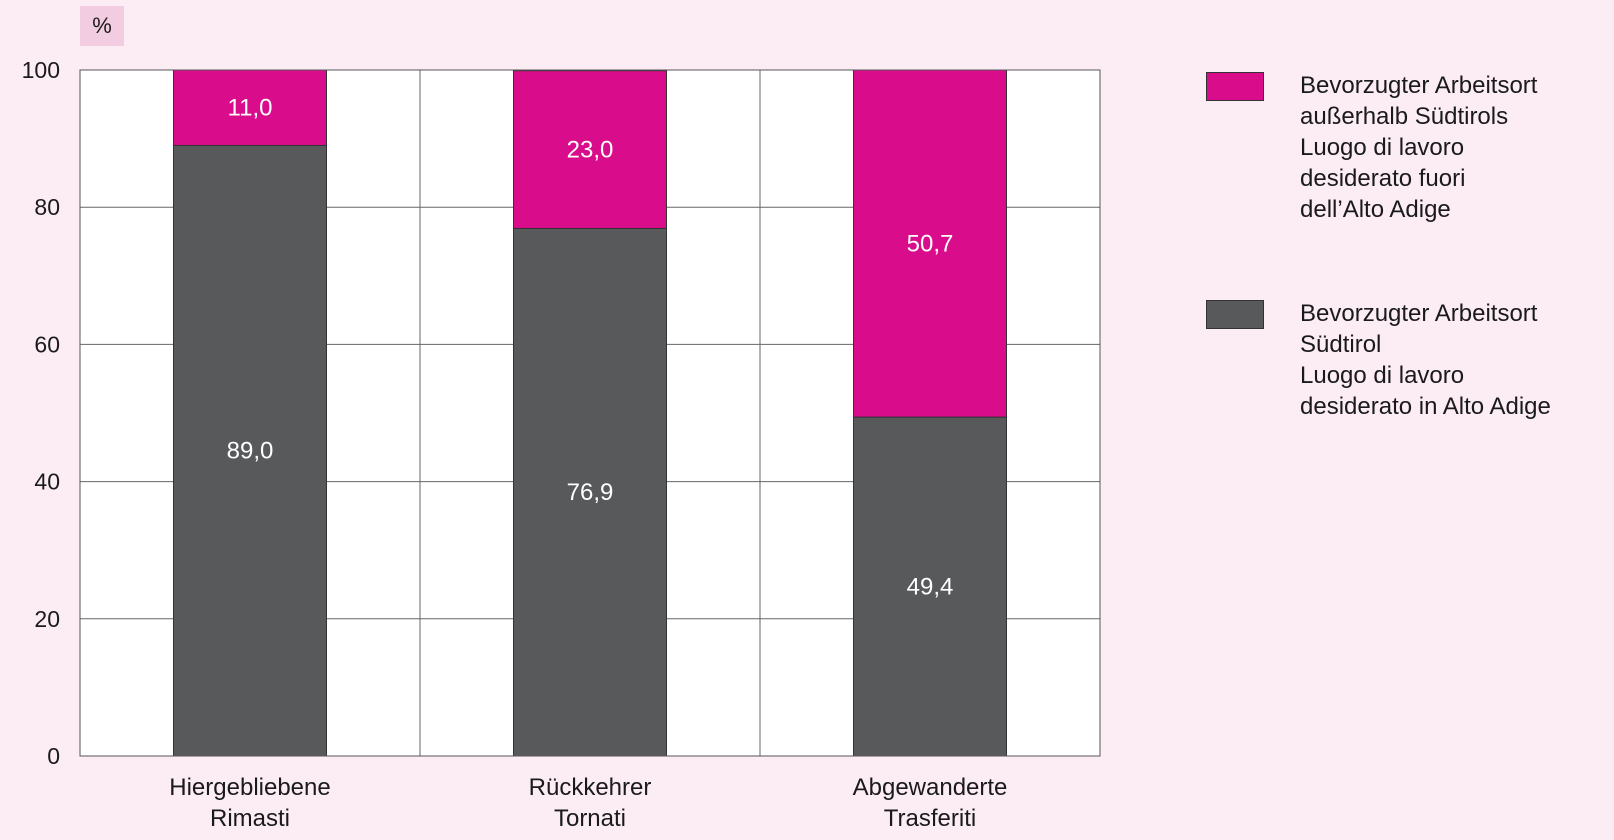  I want to click on data-label: 23,0, so click(590, 150).